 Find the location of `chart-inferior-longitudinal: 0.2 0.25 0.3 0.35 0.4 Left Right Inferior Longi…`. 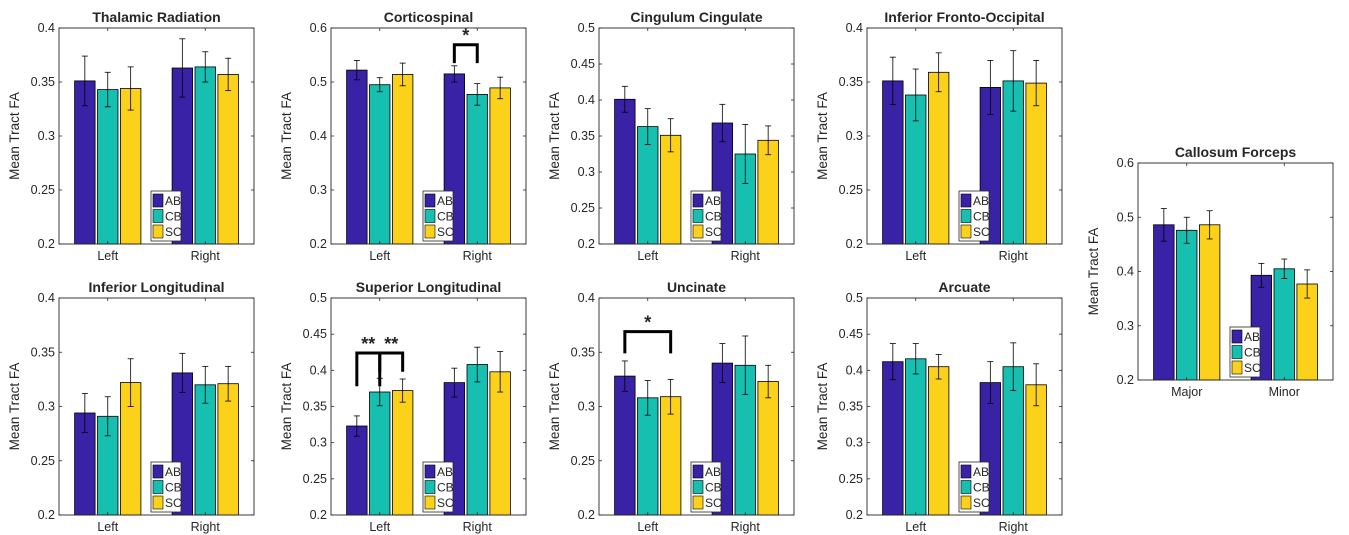

chart-inferior-longitudinal: 0.2 0.25 0.3 0.35 0.4 Left Right Inferior Longi… is located at coordinates (131, 406).